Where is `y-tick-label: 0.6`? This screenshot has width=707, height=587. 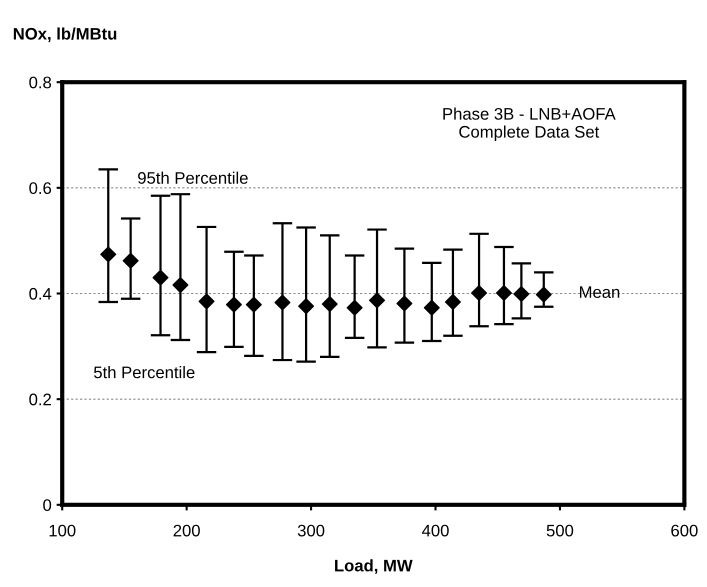 y-tick-label: 0.6 is located at coordinates (40, 188).